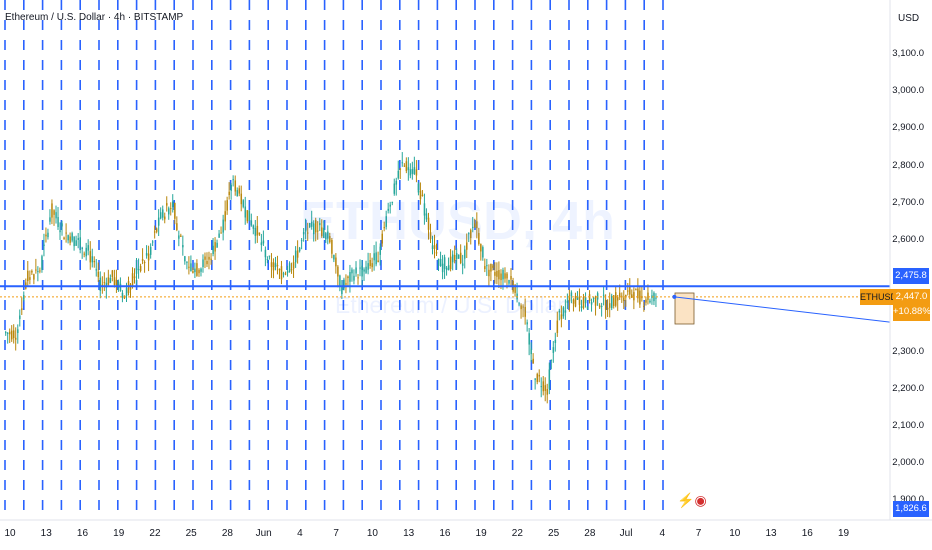 The height and width of the screenshot is (550, 932). What do you see at coordinates (458, 221) in the screenshot?
I see `symbol-watermark: ETHUSD, 4h` at bounding box center [458, 221].